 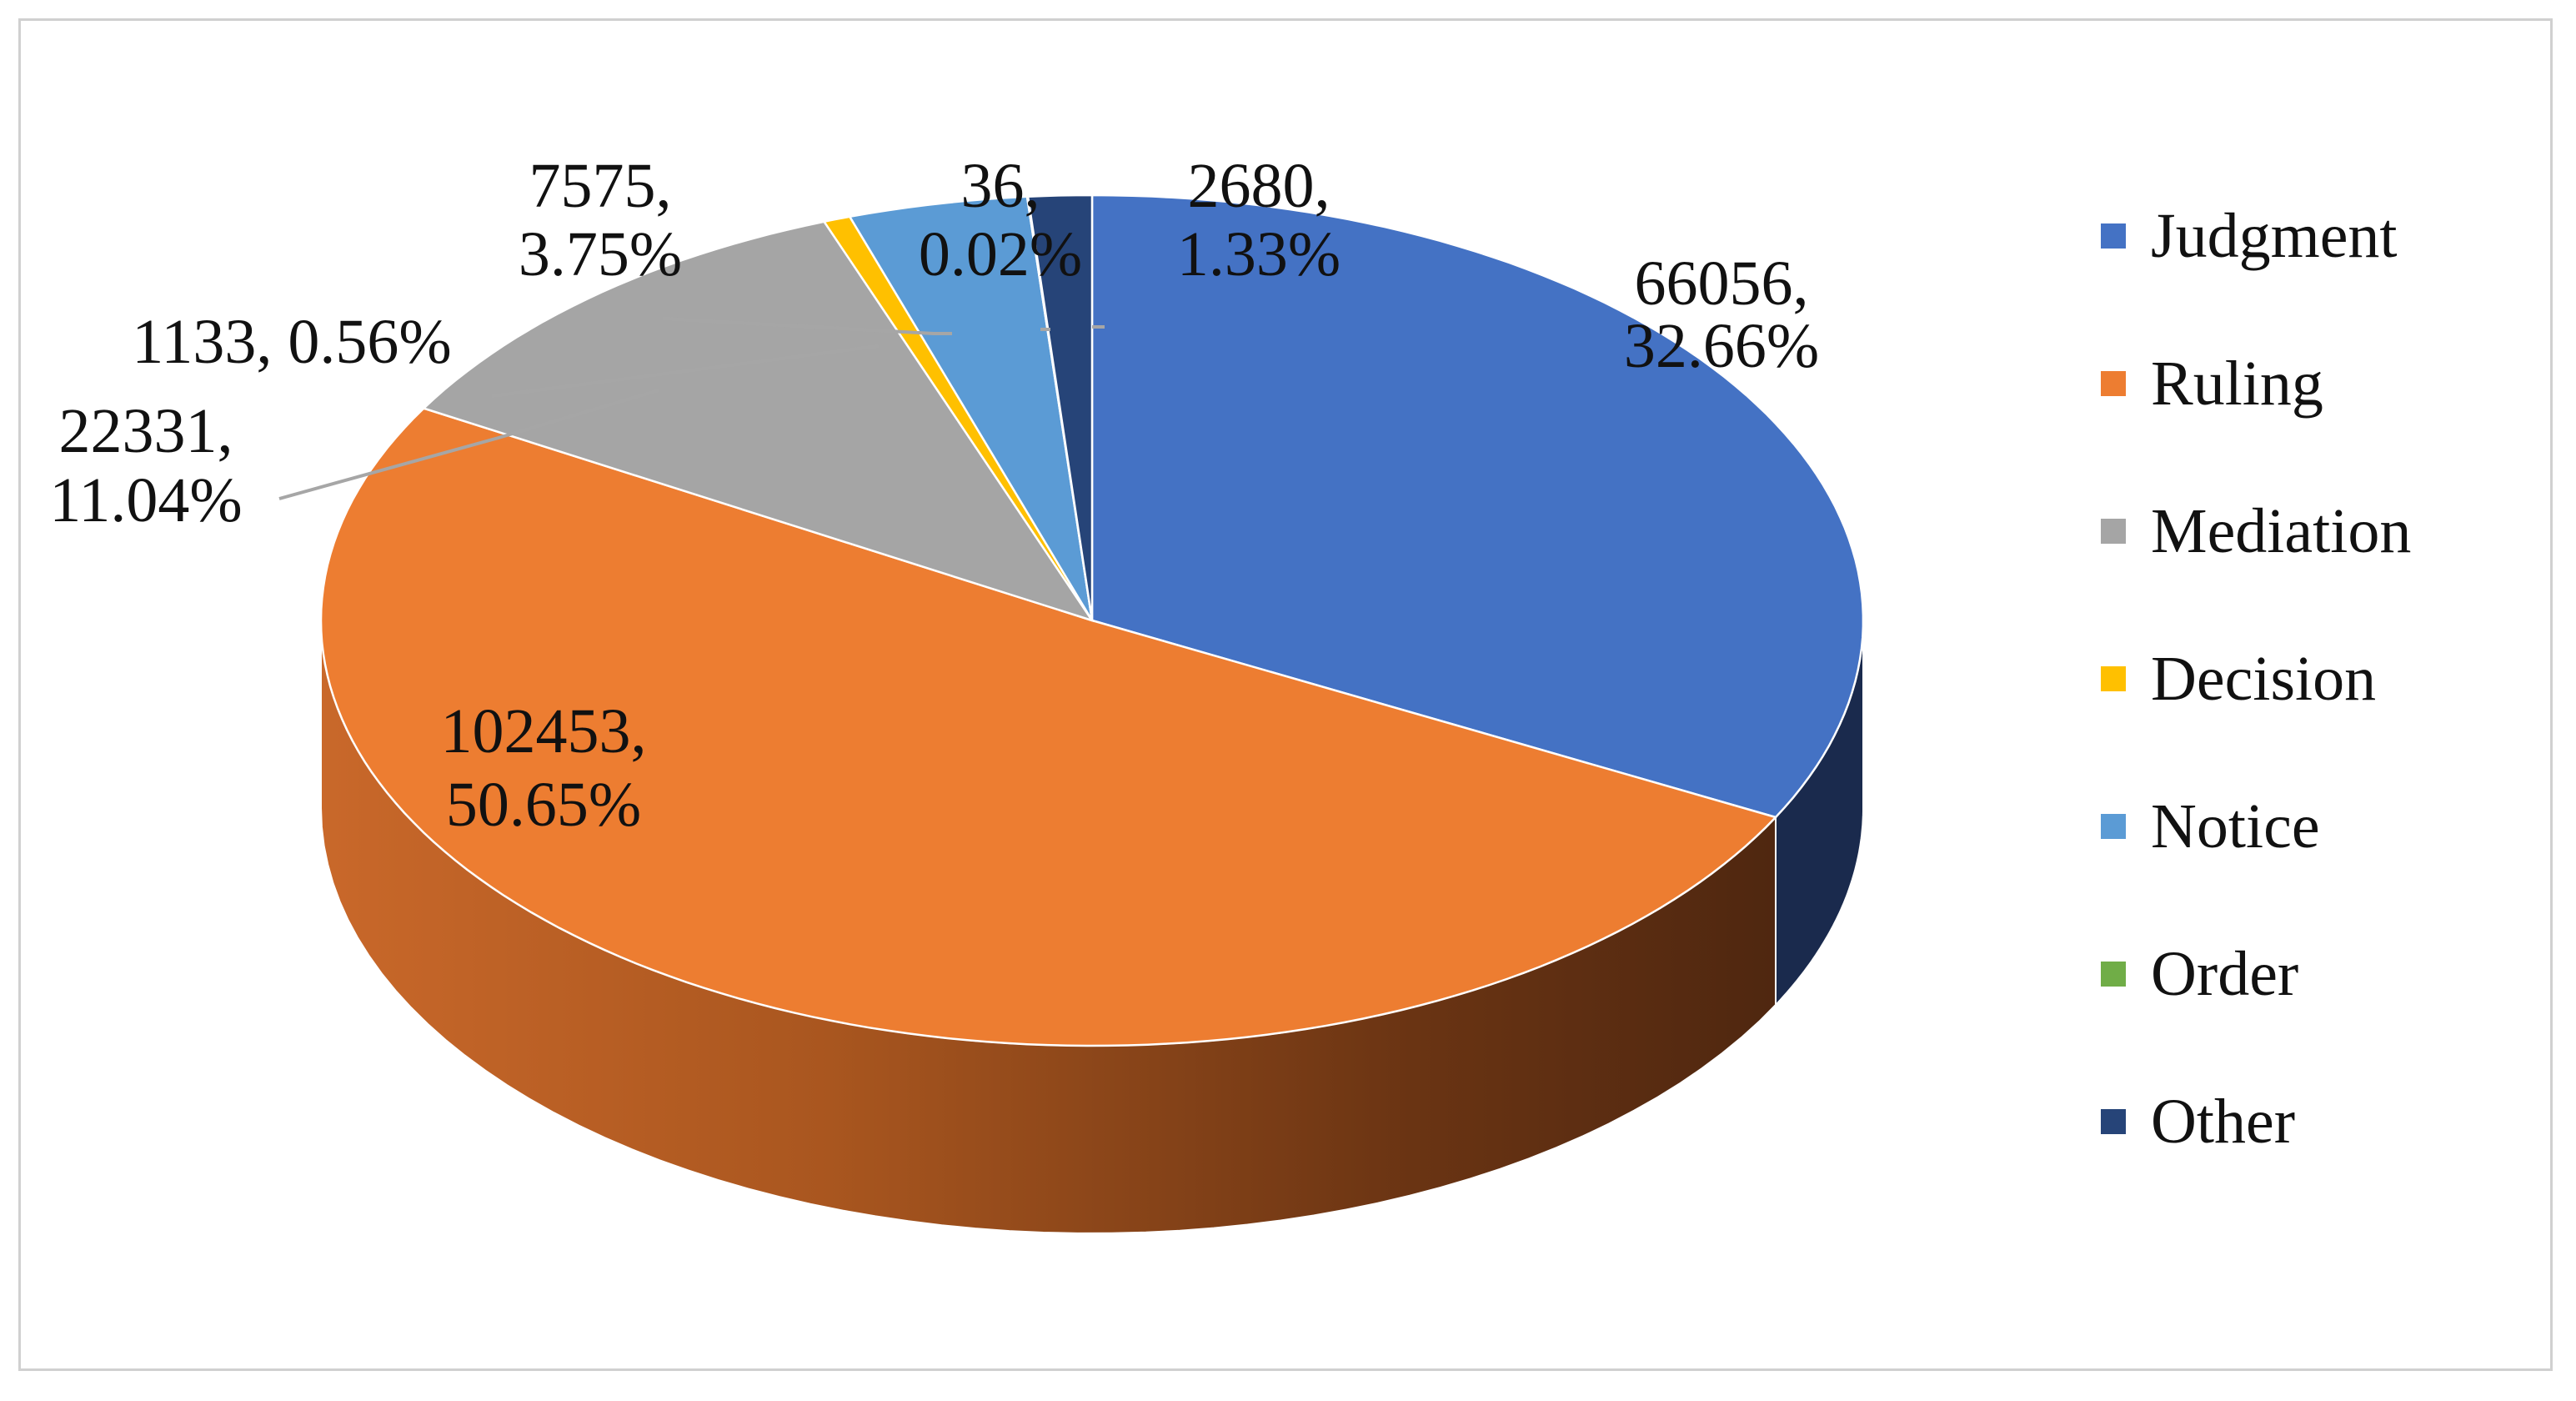 What do you see at coordinates (758, 421) in the screenshot?
I see `pie-slice-mediation` at bounding box center [758, 421].